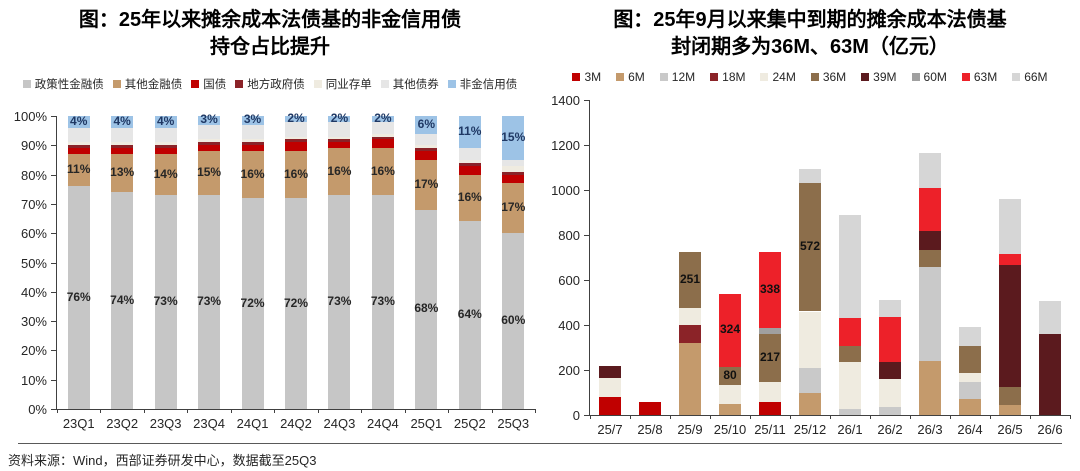  What do you see at coordinates (469, 314) in the screenshot?
I see `bar-value-label: 64%` at bounding box center [469, 314].